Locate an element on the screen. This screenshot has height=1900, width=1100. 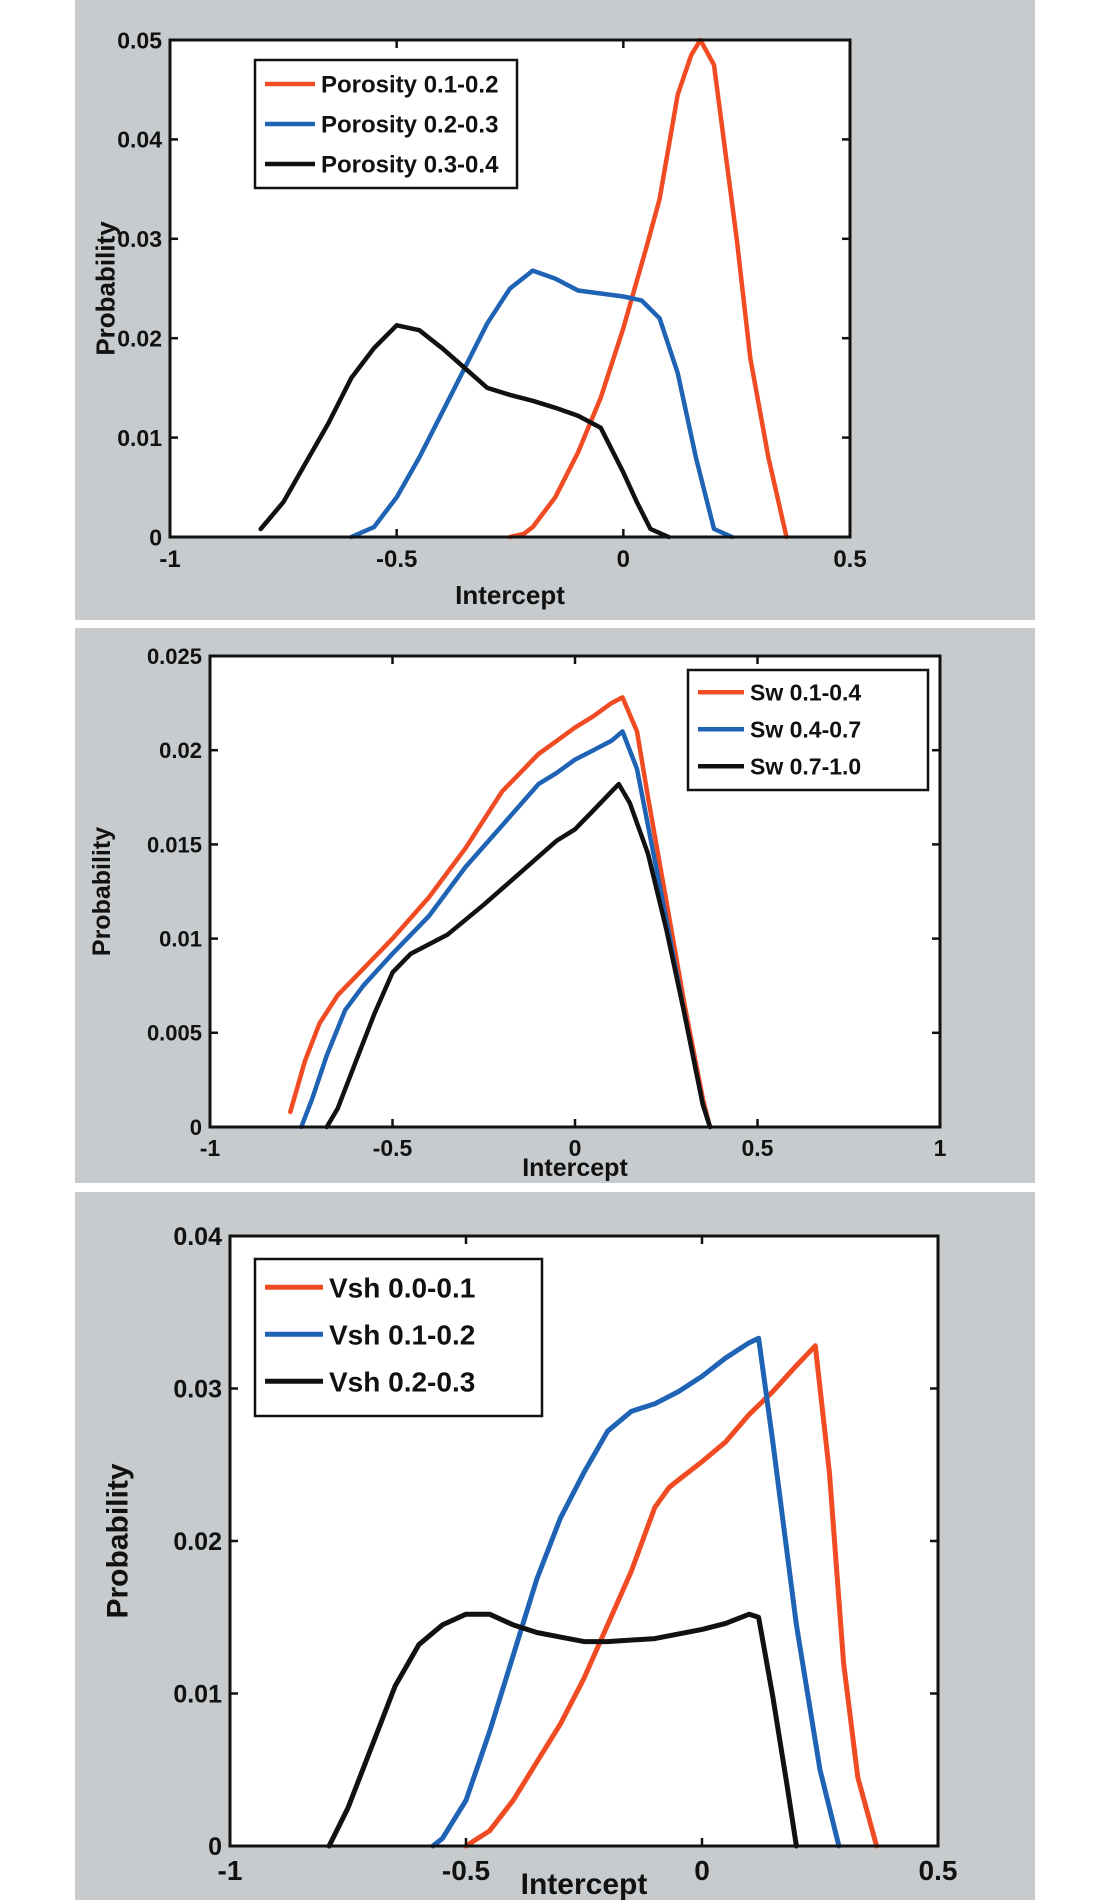
legend-box is located at coordinates (386, 124).